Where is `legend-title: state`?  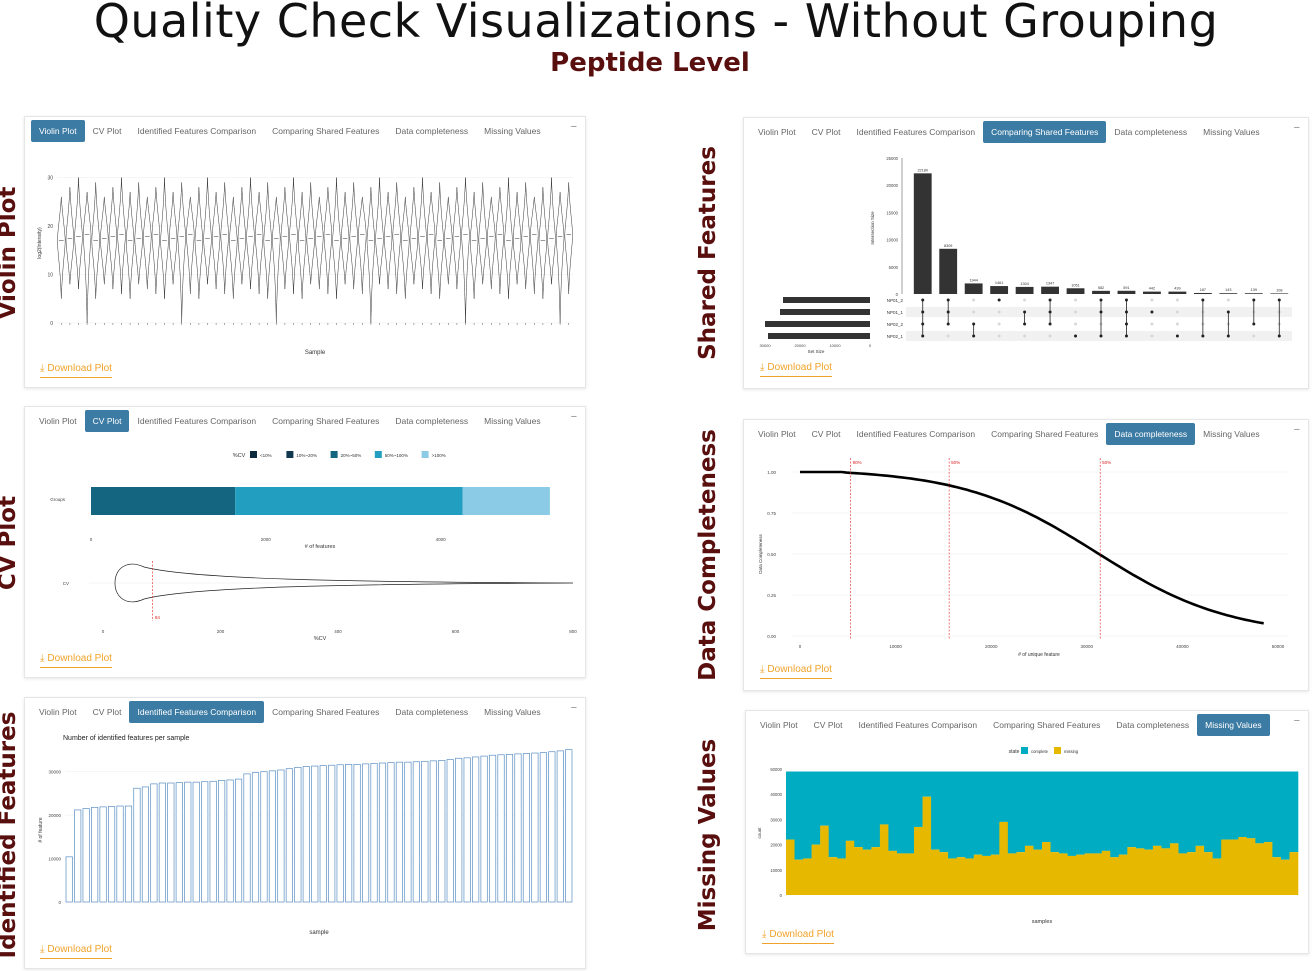
legend-title: state is located at coordinates (1014, 752).